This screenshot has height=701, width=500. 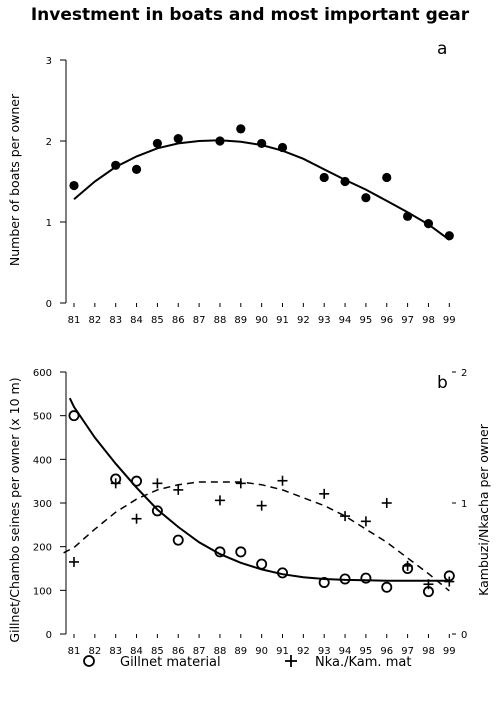 I want to click on panel-a-y-axis-label: Number of boats per owner, so click(x=14, y=179).